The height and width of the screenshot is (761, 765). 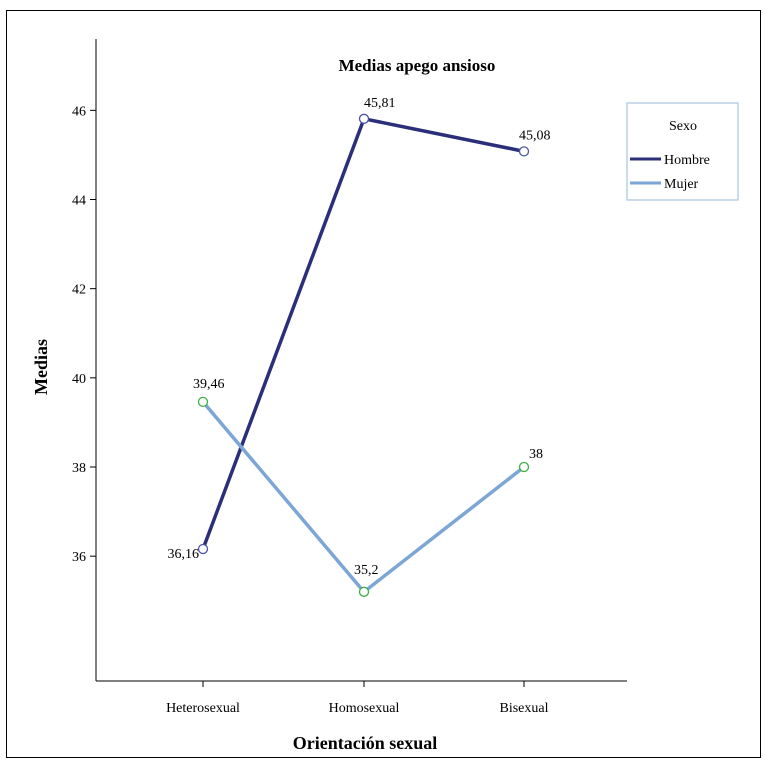 I want to click on chart-title: Medias apego ansioso, so click(x=417, y=65).